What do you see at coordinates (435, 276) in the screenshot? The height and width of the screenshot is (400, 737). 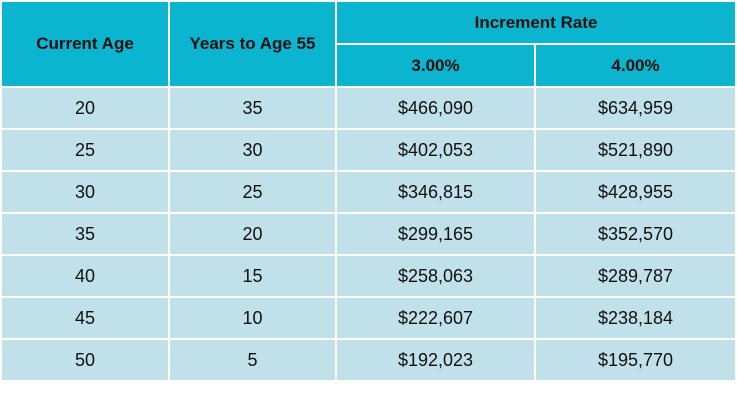 I see `cell-rate-3-value: $258,063` at bounding box center [435, 276].